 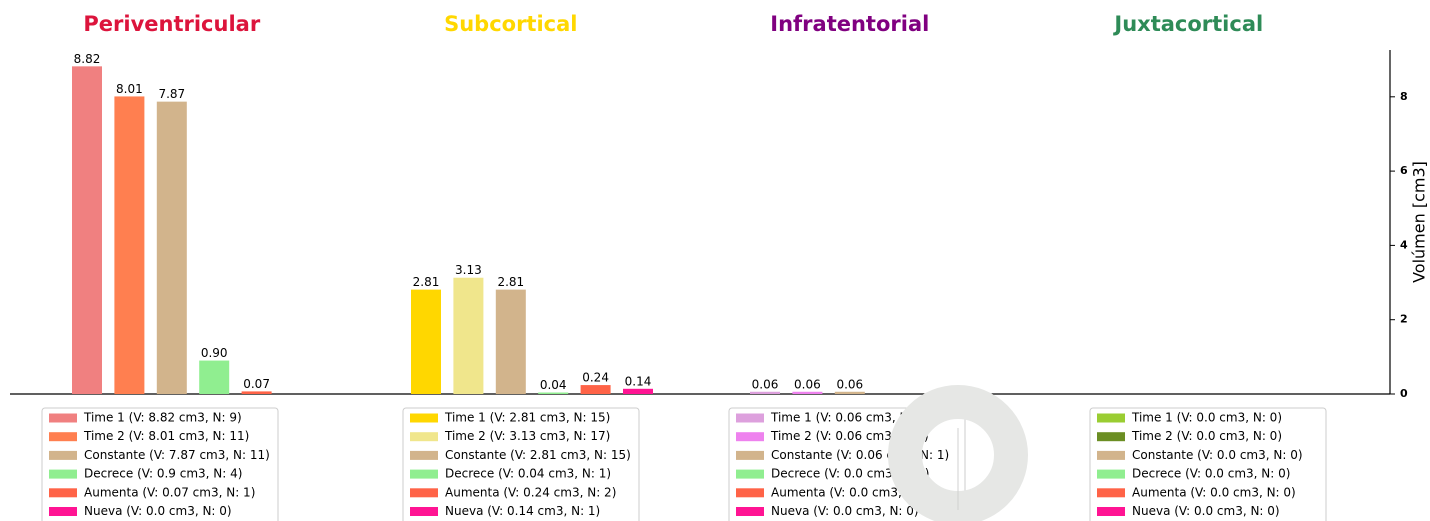 I want to click on value-label: 8.01, so click(x=129, y=89).